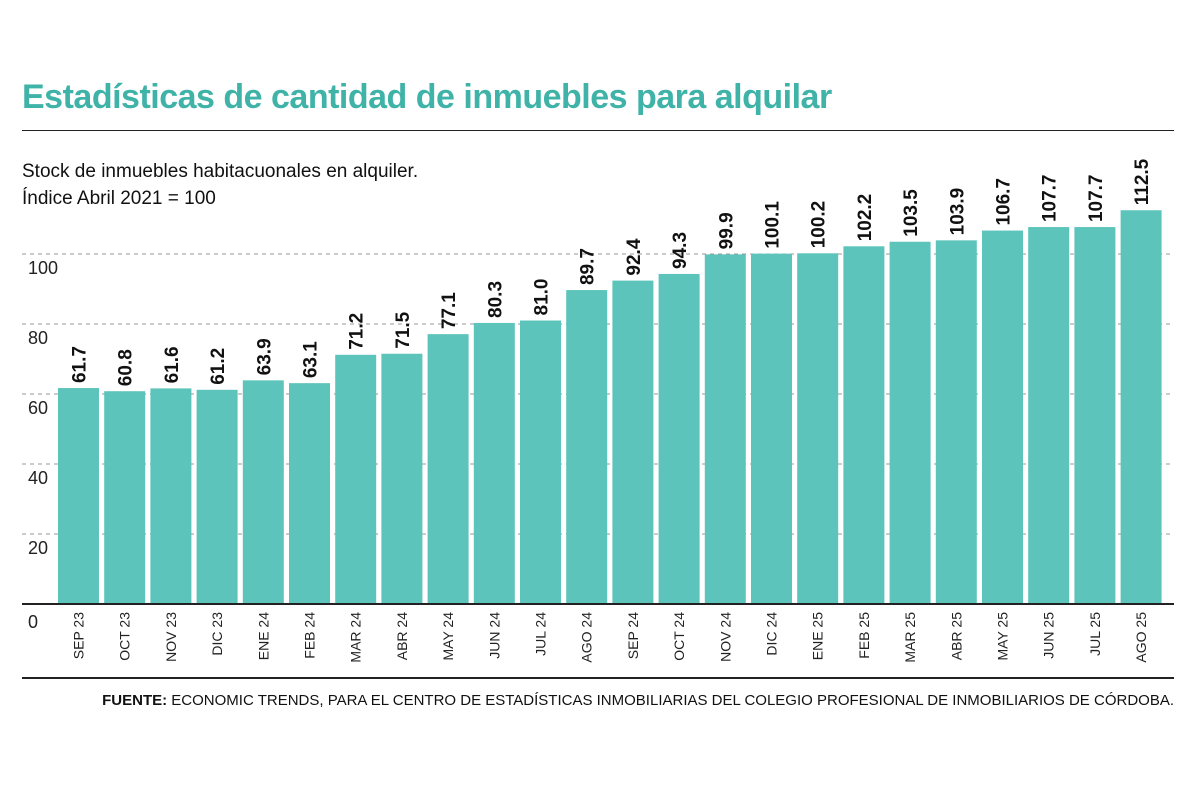 This screenshot has height=800, width=1200. I want to click on source-label: FUENTE:, so click(135, 700).